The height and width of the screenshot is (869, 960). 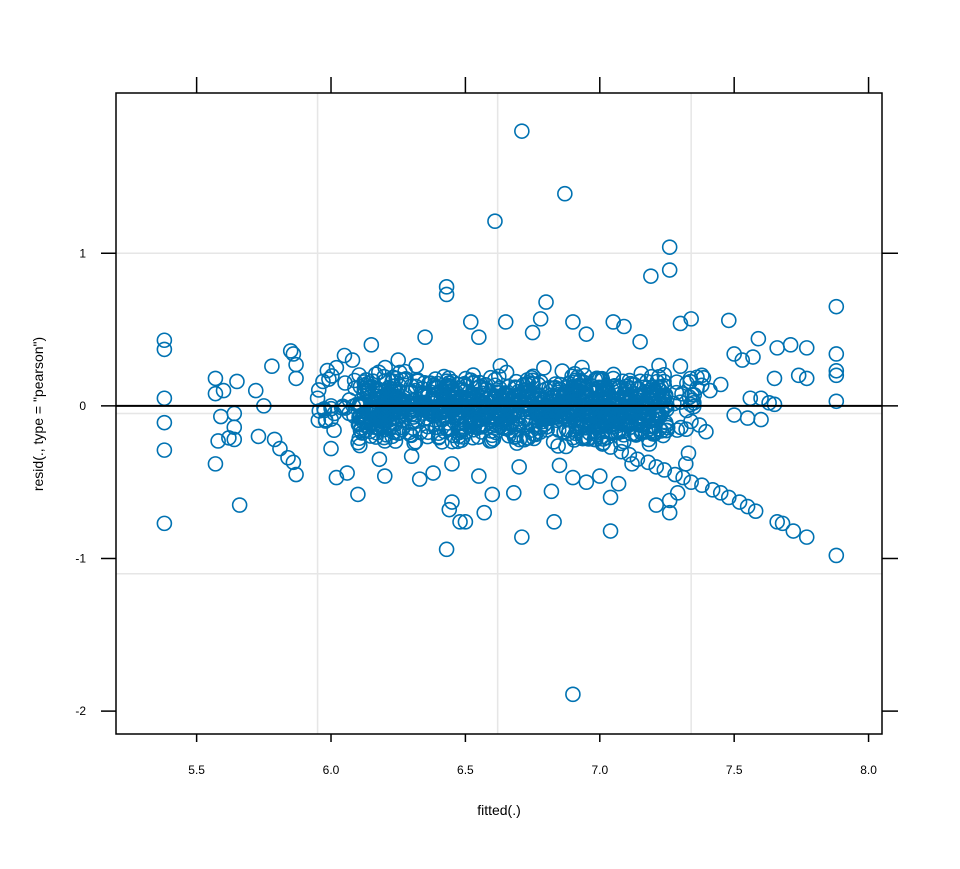 I want to click on x-tick-label: 5.5, so click(x=196, y=770).